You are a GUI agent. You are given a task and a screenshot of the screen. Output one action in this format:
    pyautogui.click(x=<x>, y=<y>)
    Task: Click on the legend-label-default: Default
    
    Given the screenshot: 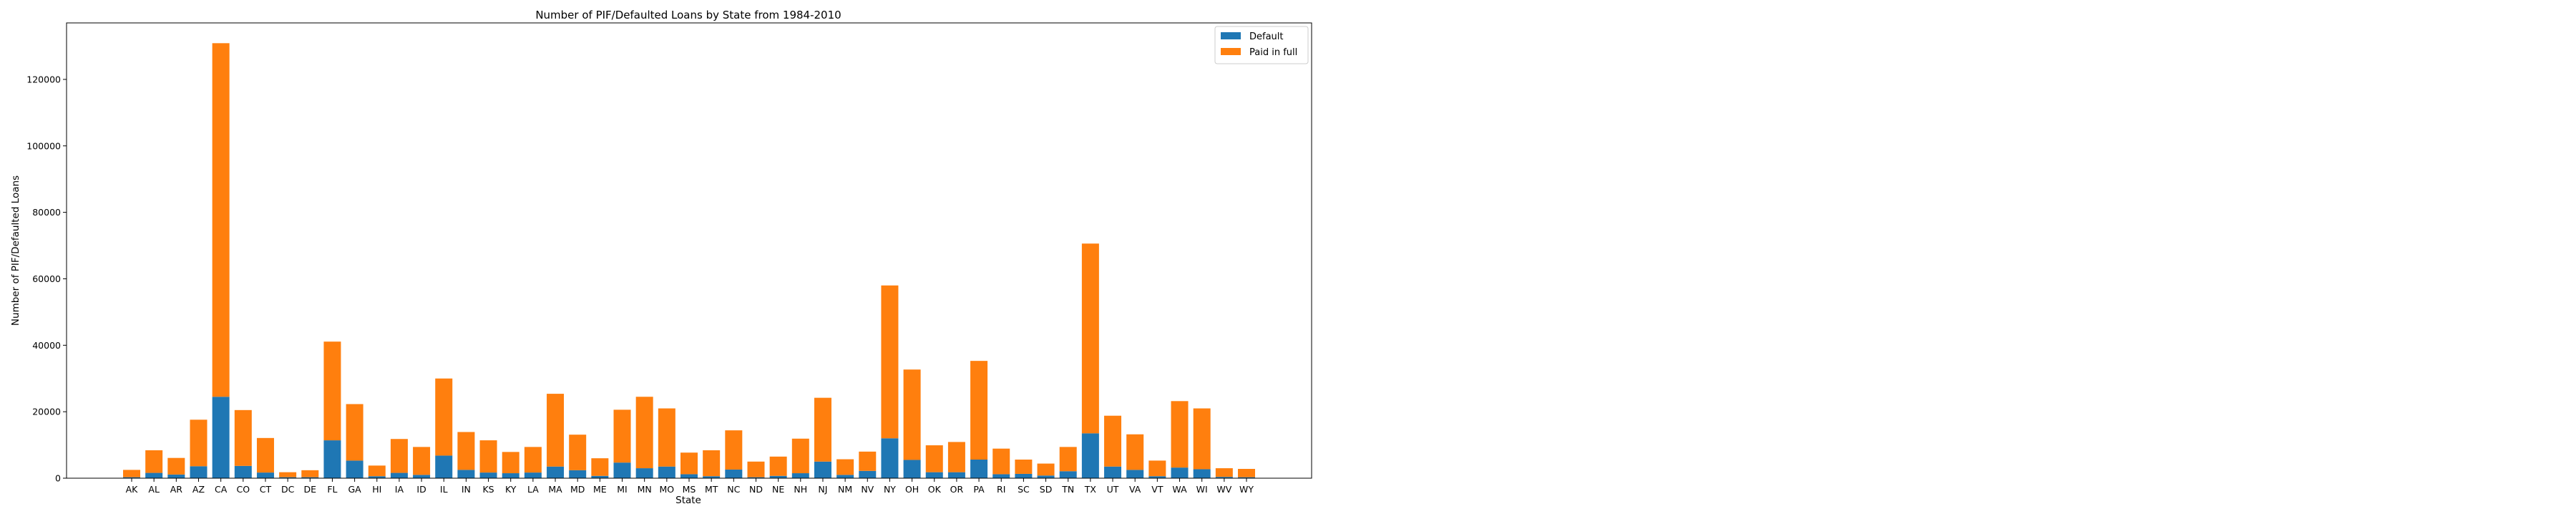 What is the action you would take?
    pyautogui.click(x=1266, y=36)
    